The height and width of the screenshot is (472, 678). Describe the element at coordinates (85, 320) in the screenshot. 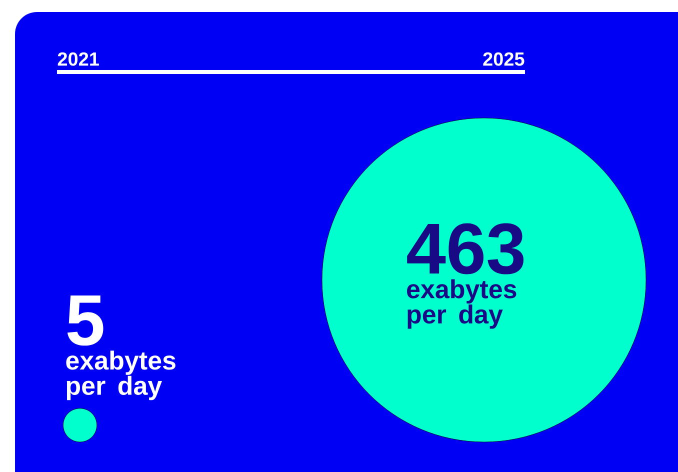

I see `data-label: 5` at that location.